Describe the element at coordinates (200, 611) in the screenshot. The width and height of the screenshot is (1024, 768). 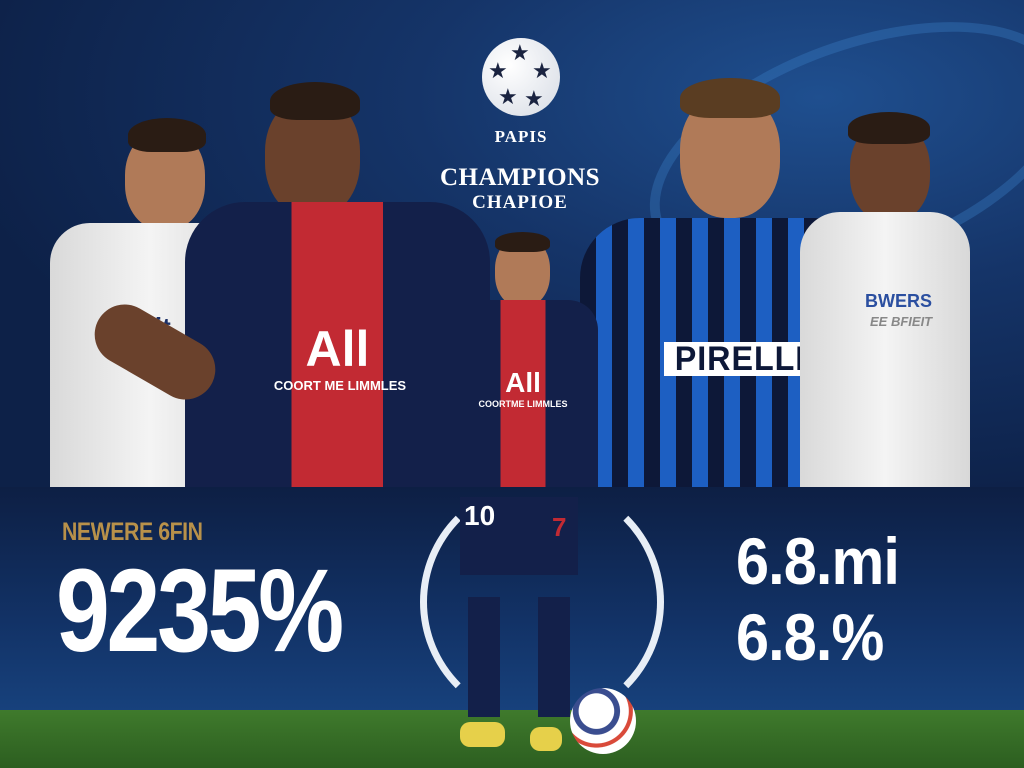
I see `left-stat-value: 9235%` at that location.